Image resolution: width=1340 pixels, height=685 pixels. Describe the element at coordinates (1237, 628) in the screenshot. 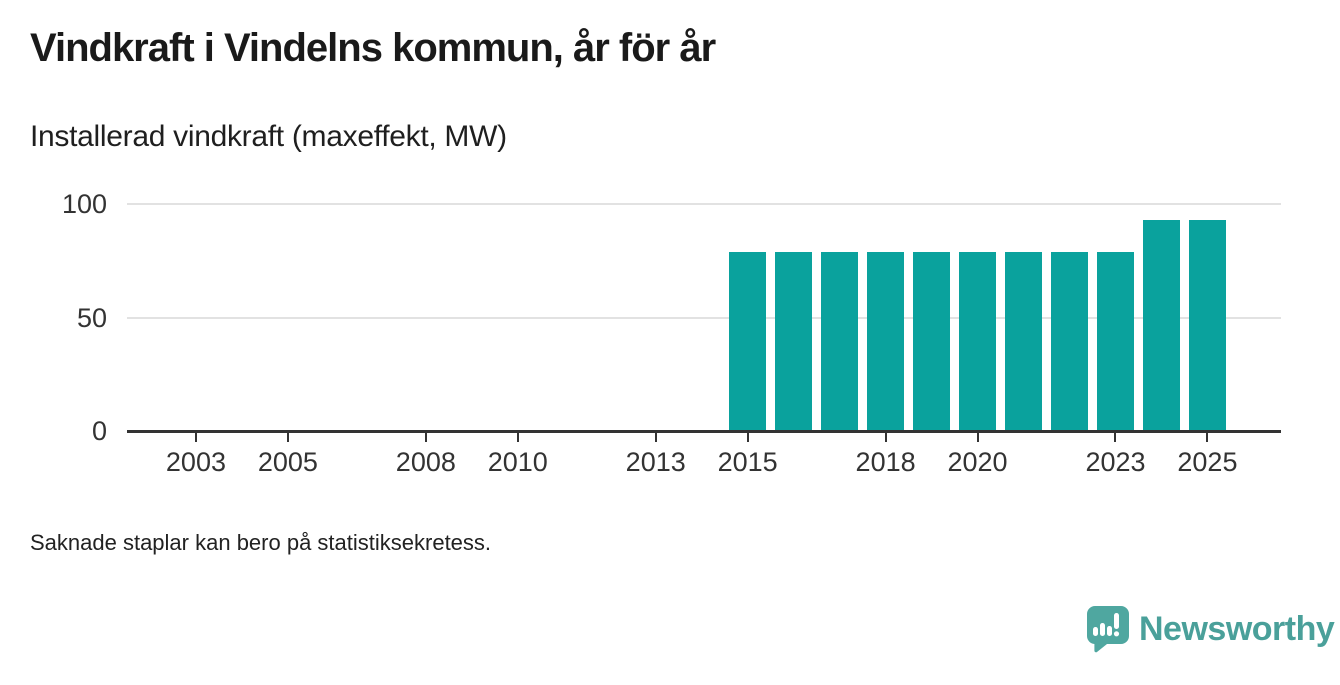

I see `brand-wordmark: Newsworthy` at that location.